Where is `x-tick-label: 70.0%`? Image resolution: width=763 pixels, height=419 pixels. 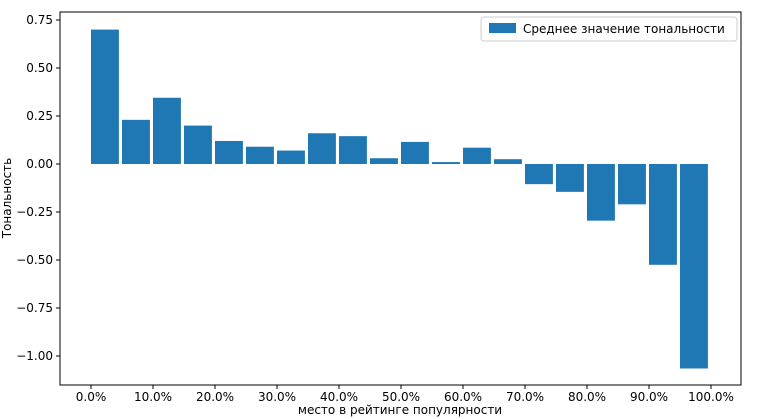 x-tick-label: 70.0% is located at coordinates (525, 397).